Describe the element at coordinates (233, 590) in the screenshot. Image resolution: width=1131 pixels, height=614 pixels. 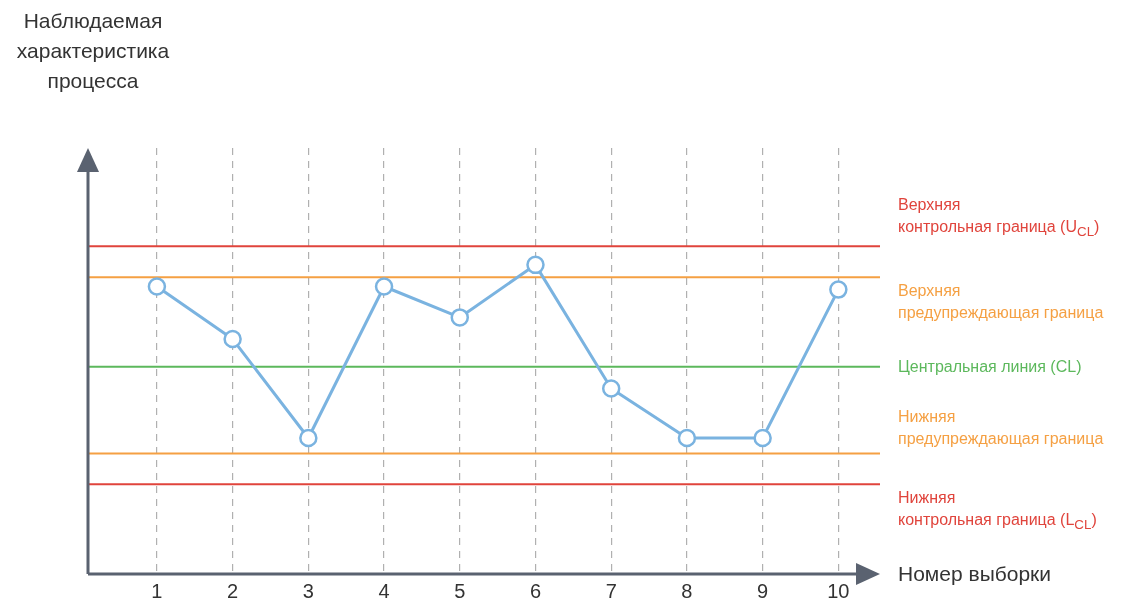
I see `x-tick-label: 2` at that location.